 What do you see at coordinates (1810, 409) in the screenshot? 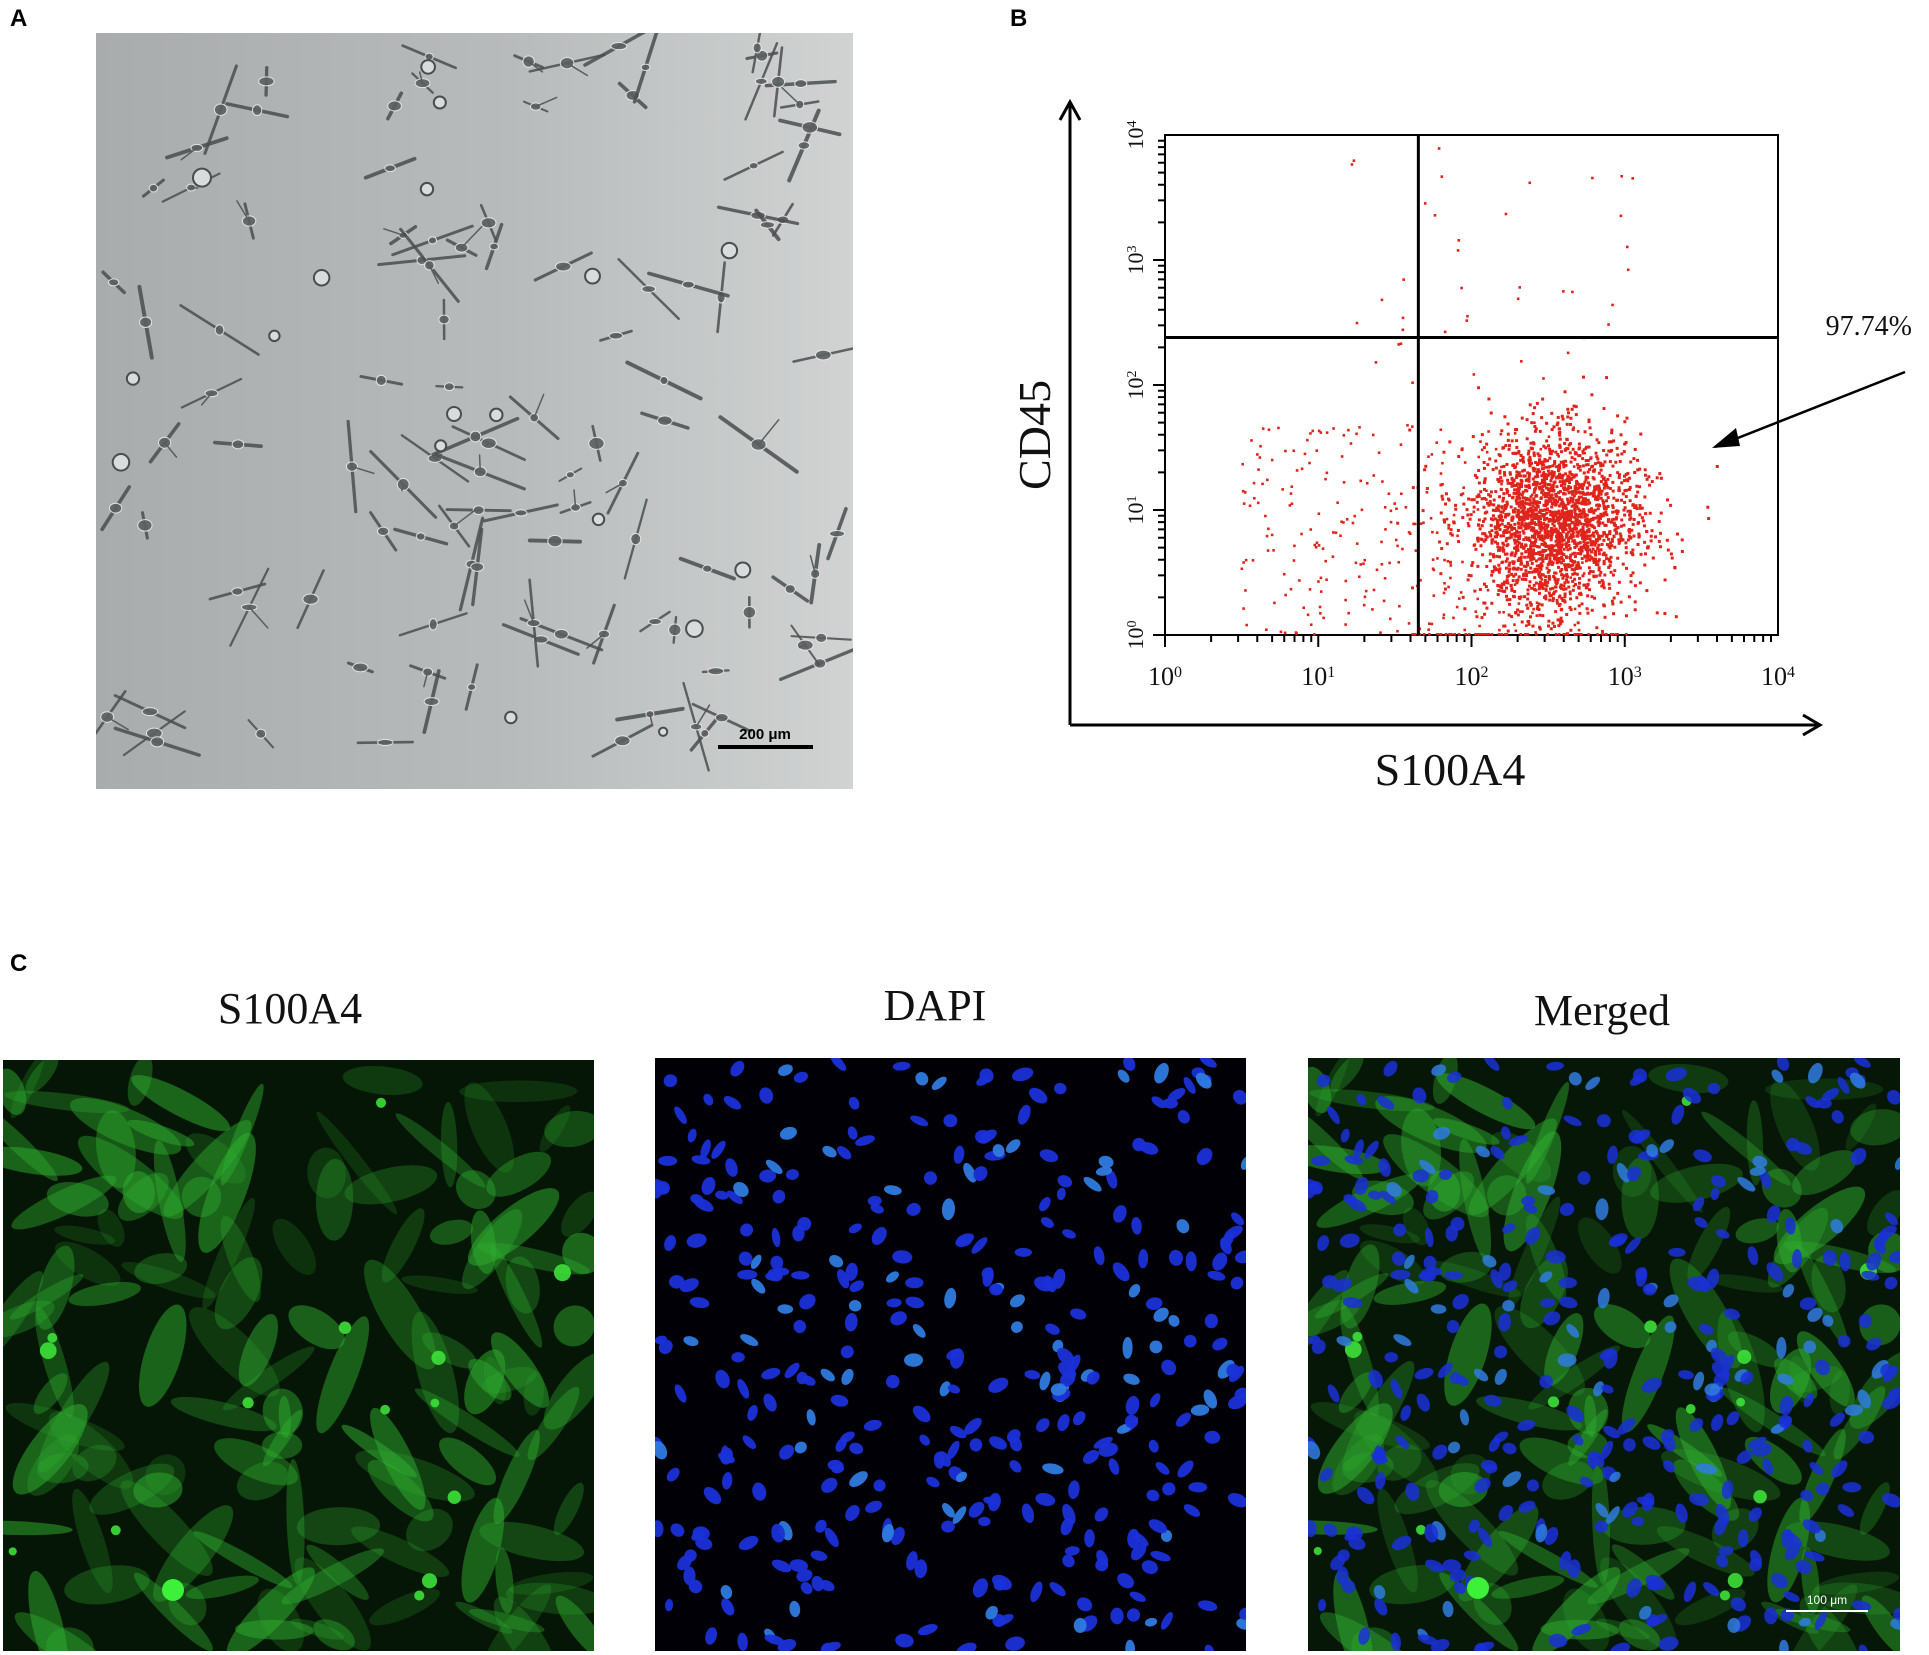
I see `annotation-arrow` at bounding box center [1810, 409].